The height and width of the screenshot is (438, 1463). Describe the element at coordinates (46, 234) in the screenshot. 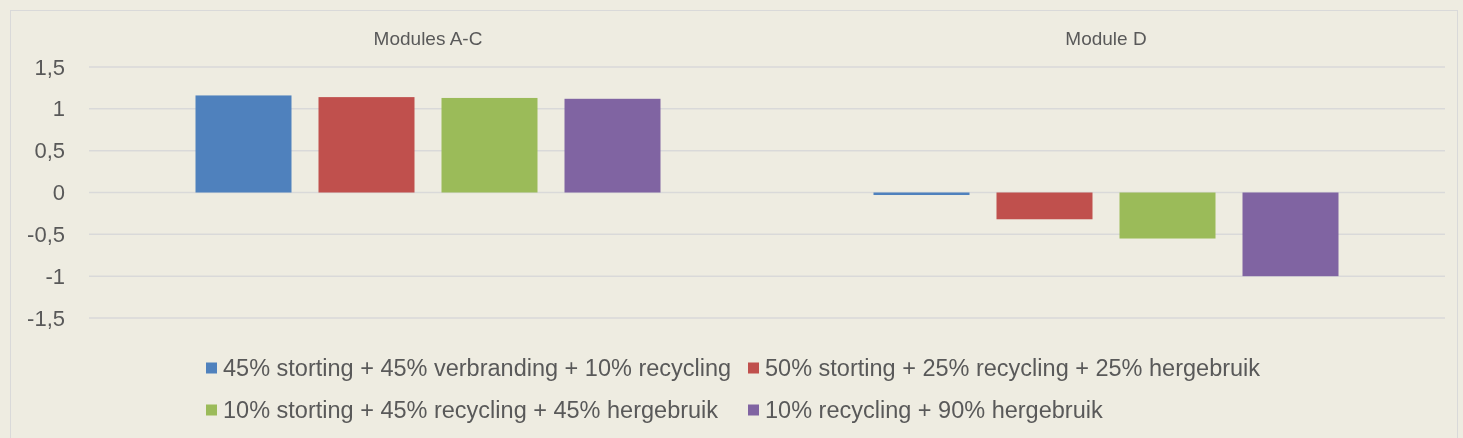

I see `y-tick-label: -0,5` at that location.